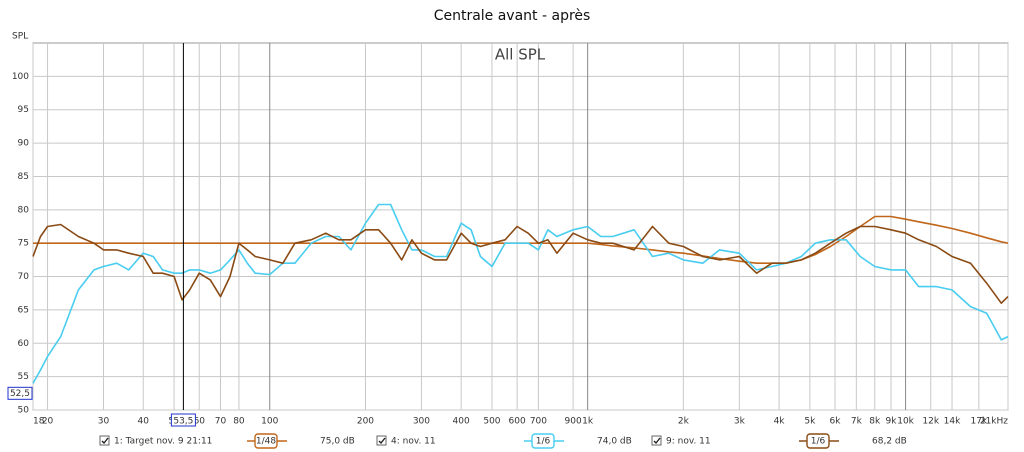 The image size is (1024, 452). I want to click on cursor-x-box, so click(183, 420).